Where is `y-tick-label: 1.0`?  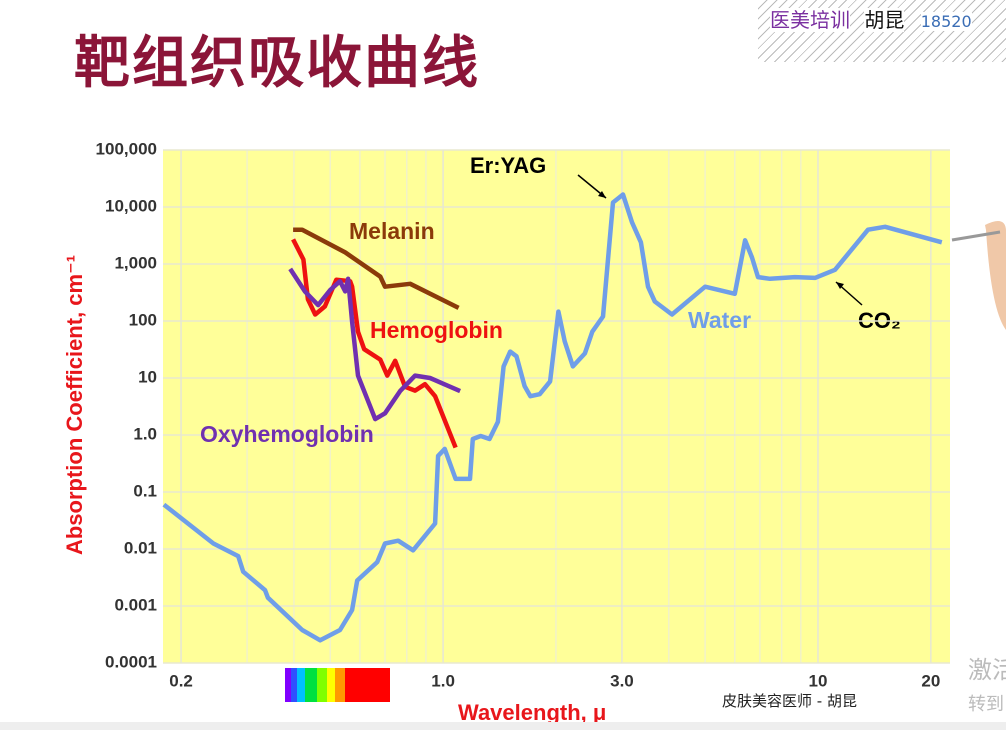
y-tick-label: 1.0 is located at coordinates (145, 433).